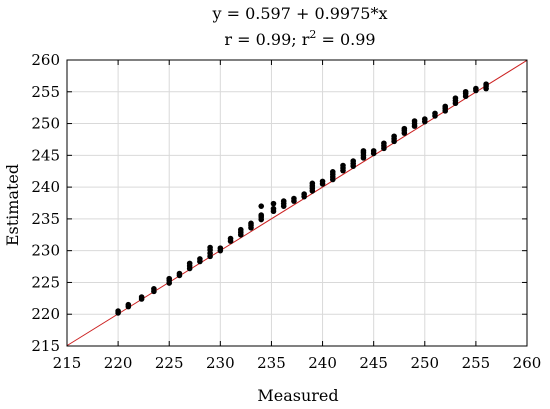  What do you see at coordinates (271, 363) in the screenshot?
I see `x-tick-label: 235` at bounding box center [271, 363].